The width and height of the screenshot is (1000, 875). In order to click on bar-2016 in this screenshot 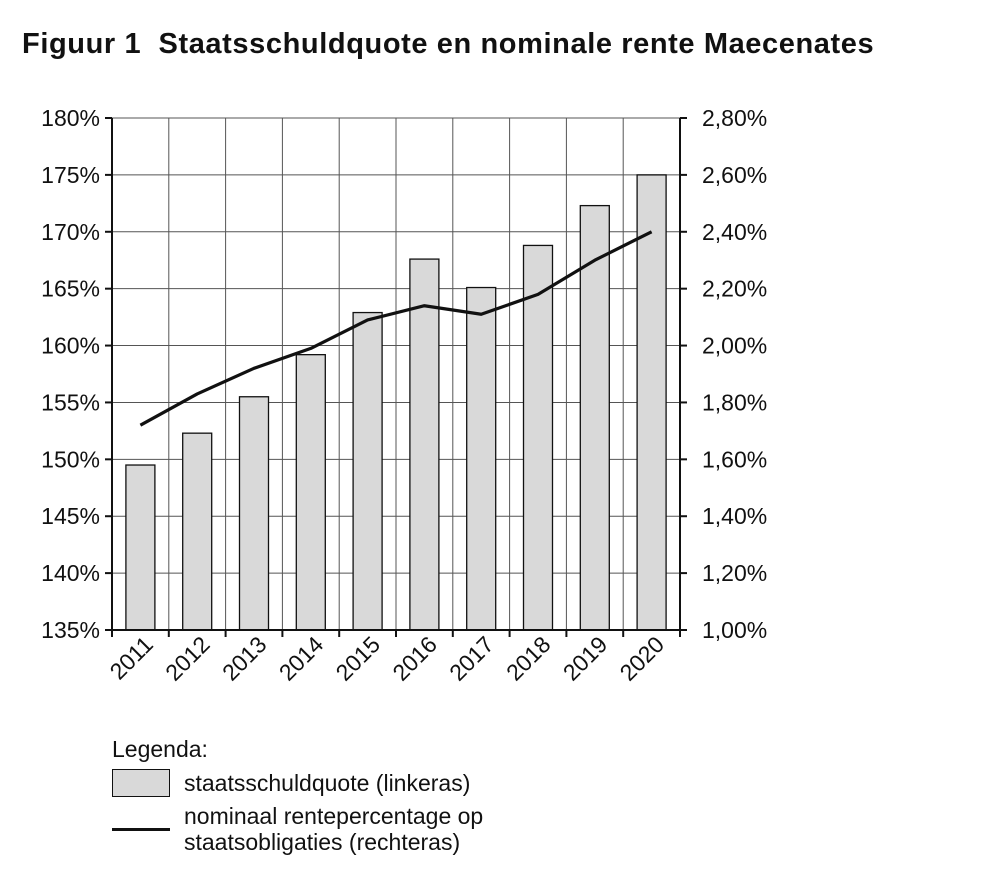, I will do `click(424, 444)`.